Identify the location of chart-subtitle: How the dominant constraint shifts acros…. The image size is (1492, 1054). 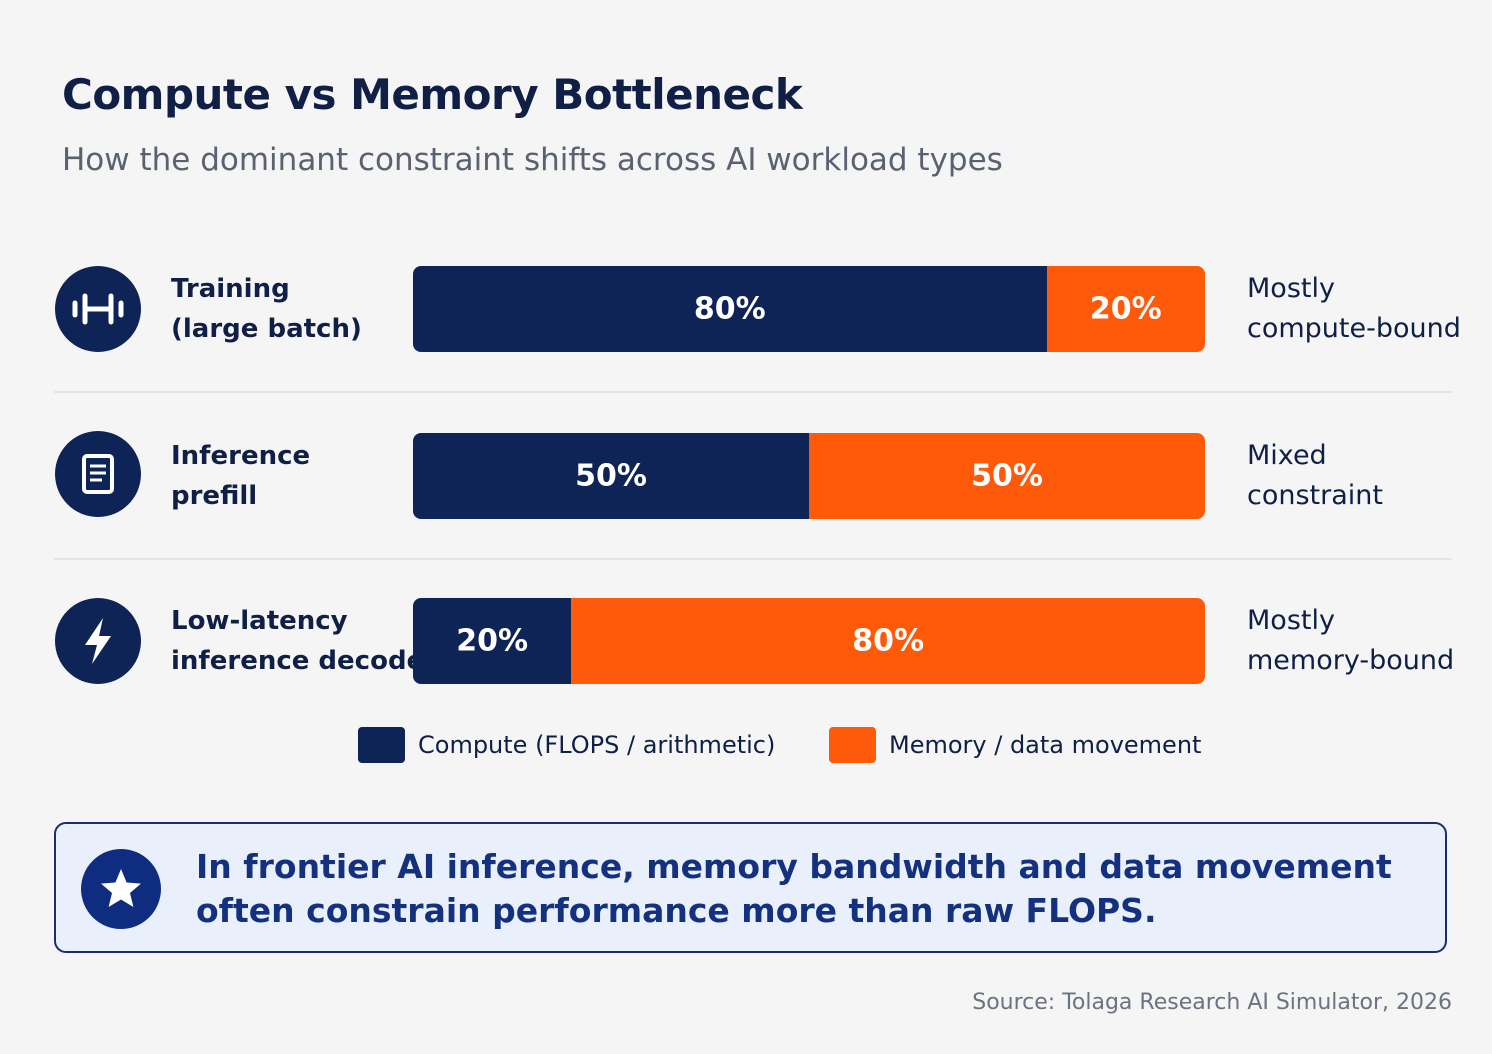
(532, 160).